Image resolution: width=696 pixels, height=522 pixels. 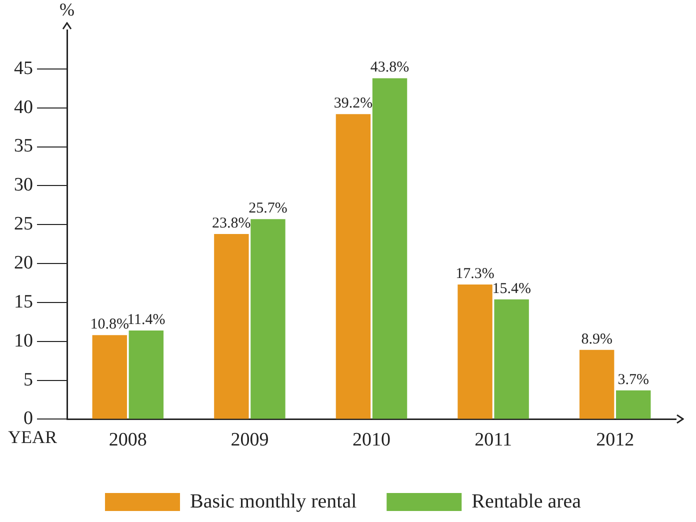 What do you see at coordinates (23, 301) in the screenshot?
I see `y-tick-label: 15` at bounding box center [23, 301].